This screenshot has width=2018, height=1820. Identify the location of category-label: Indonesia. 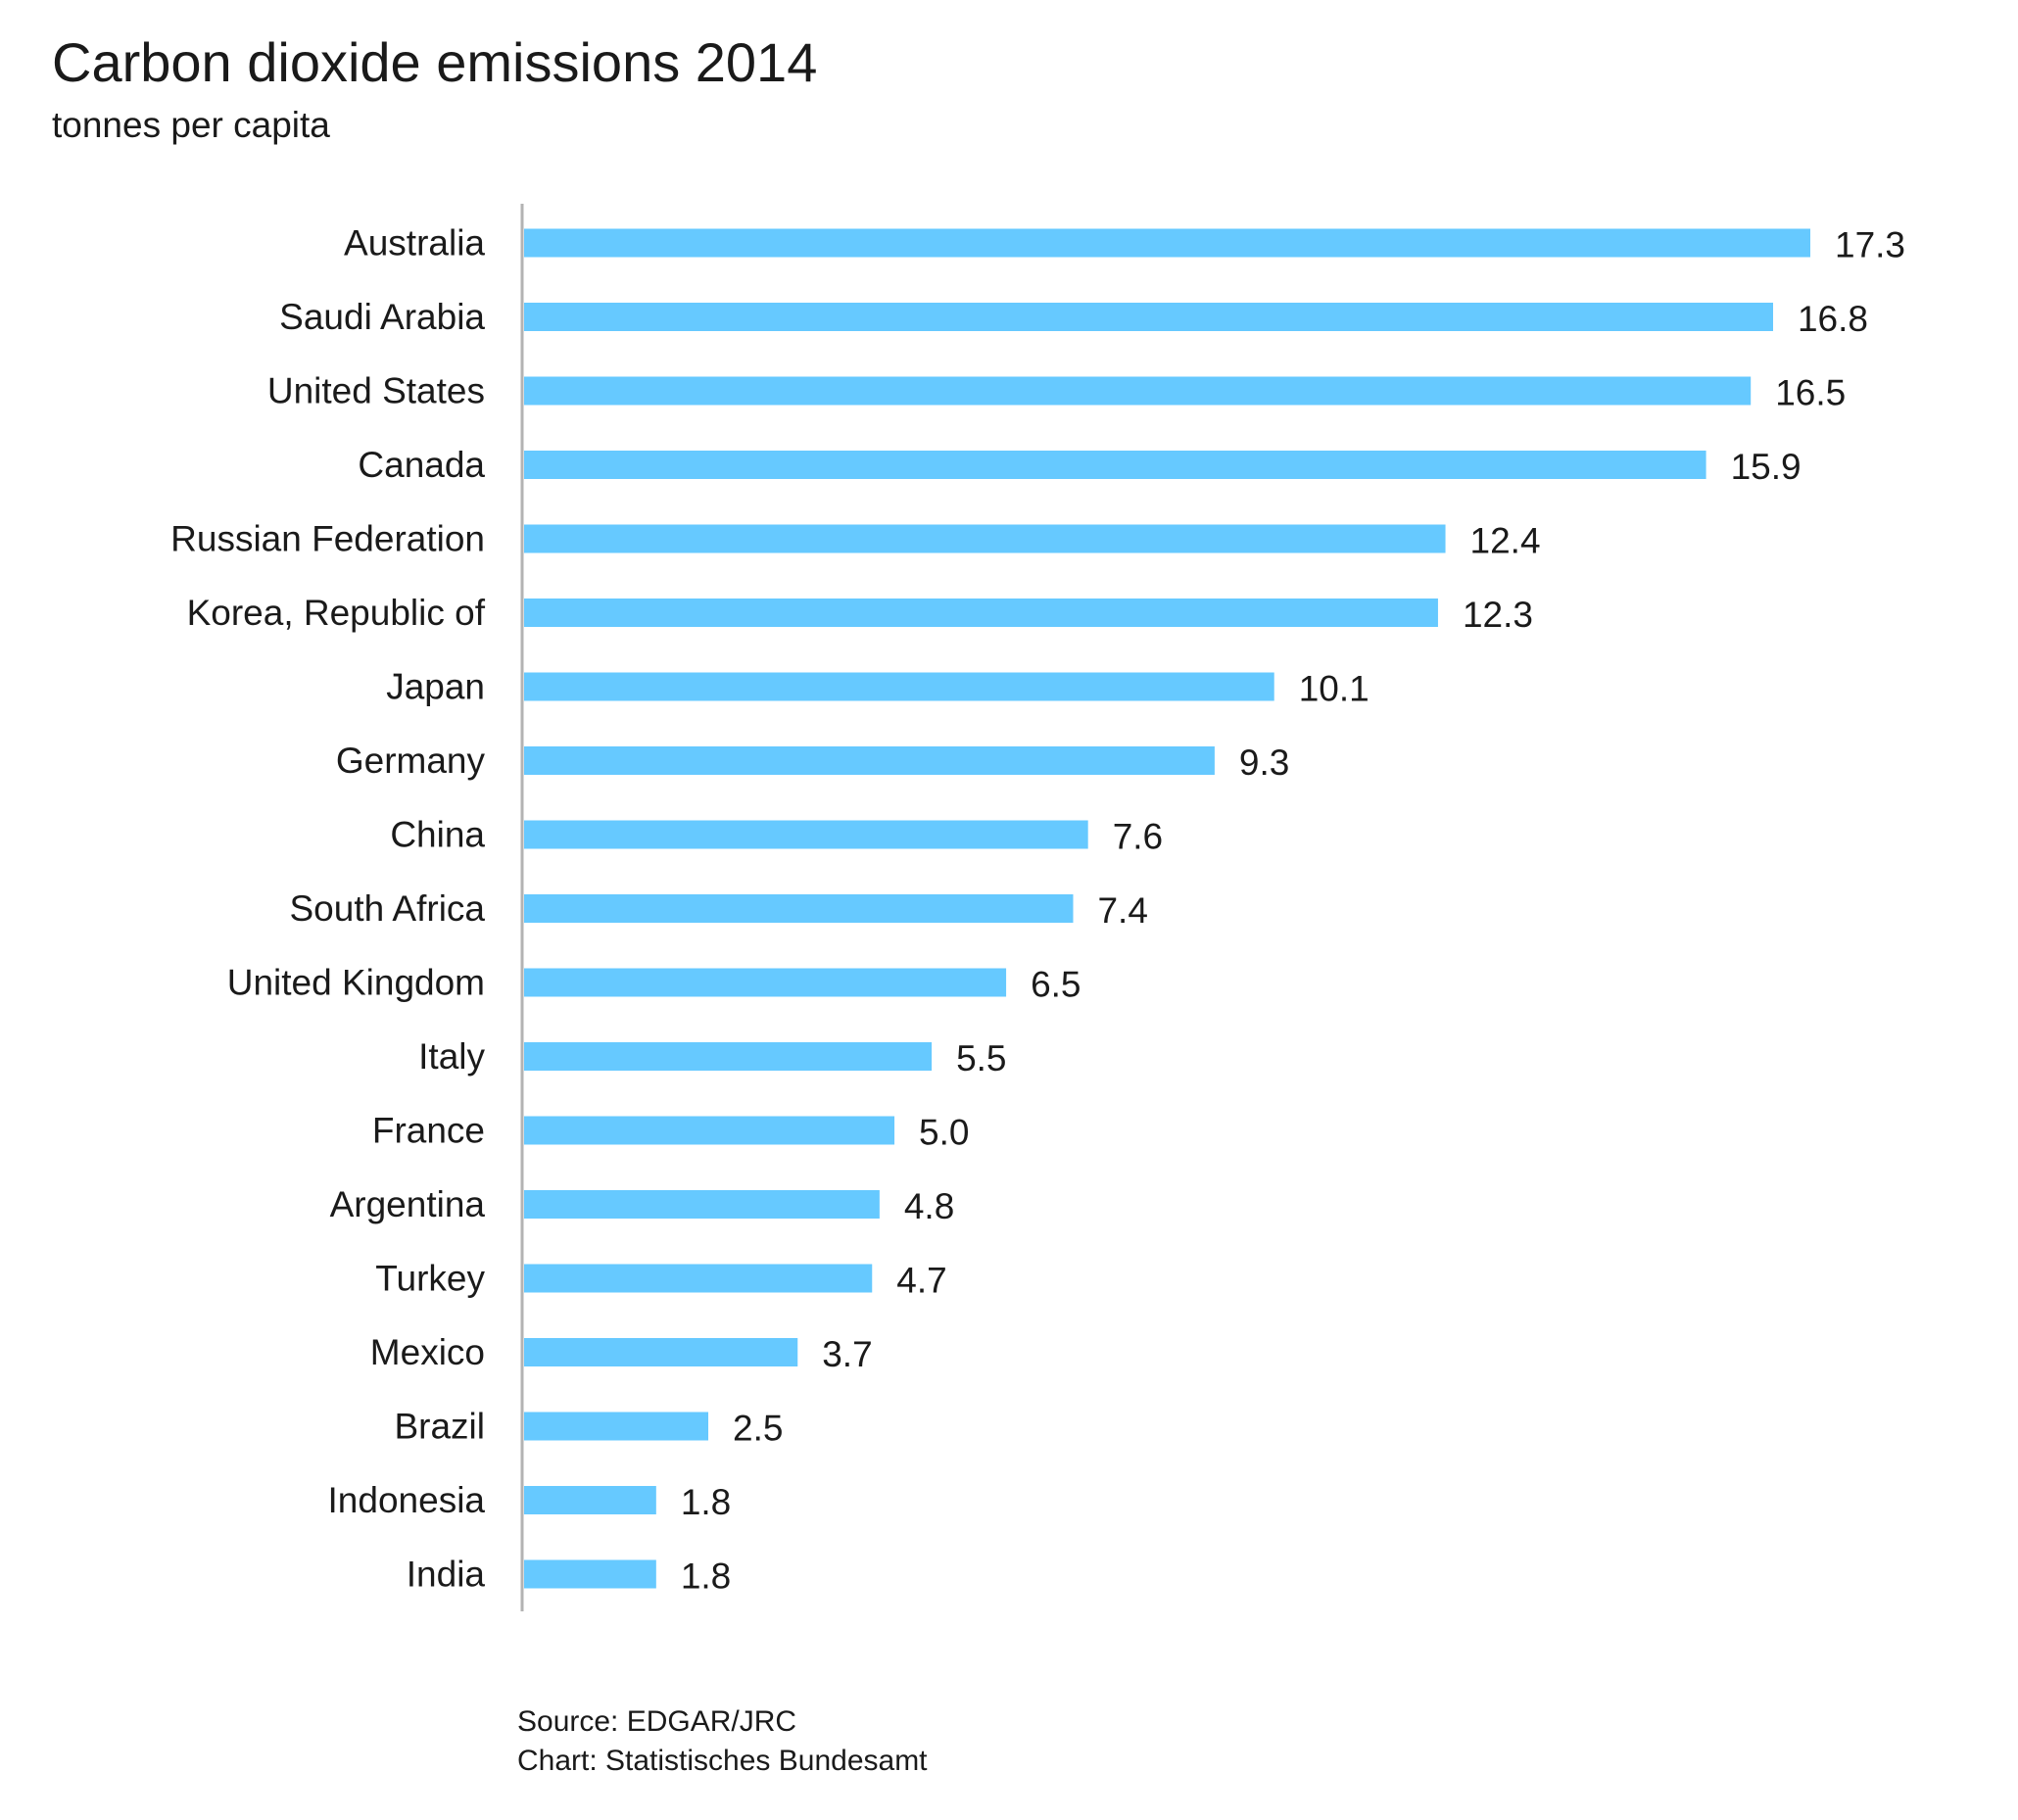
(407, 1500).